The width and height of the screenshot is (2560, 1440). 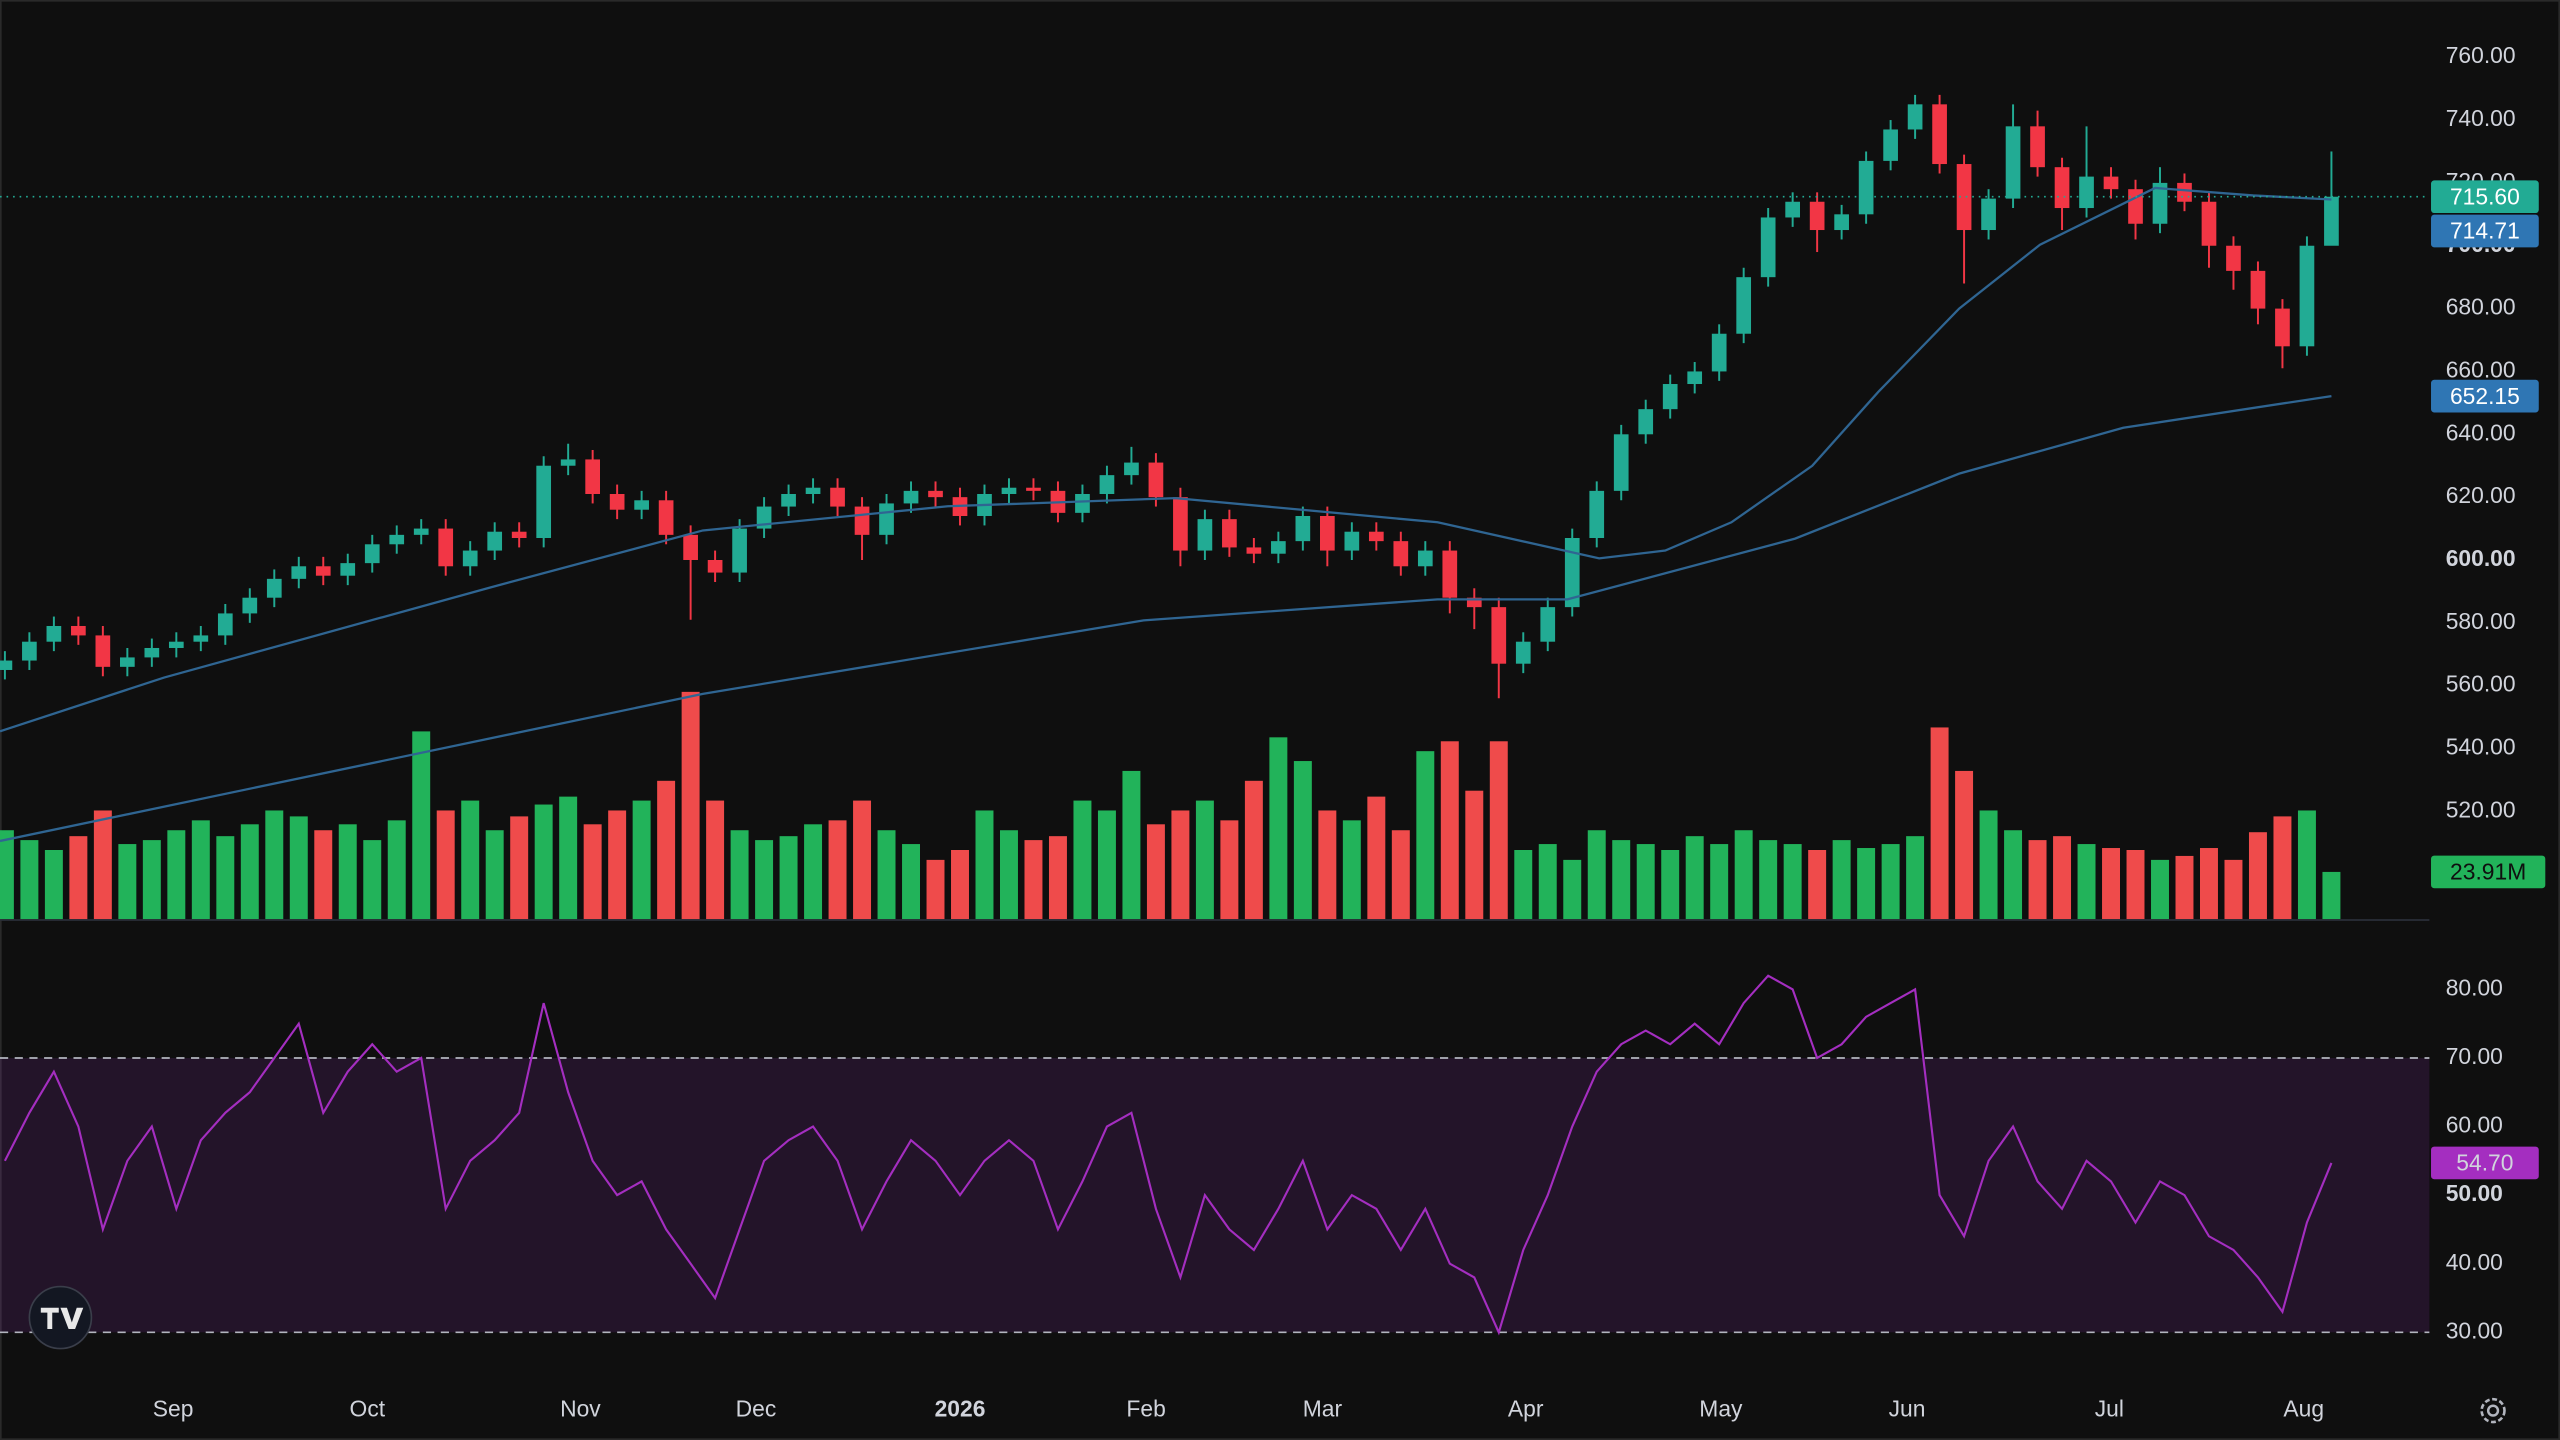 What do you see at coordinates (960, 1409) in the screenshot?
I see `x-tick-label: 2026` at bounding box center [960, 1409].